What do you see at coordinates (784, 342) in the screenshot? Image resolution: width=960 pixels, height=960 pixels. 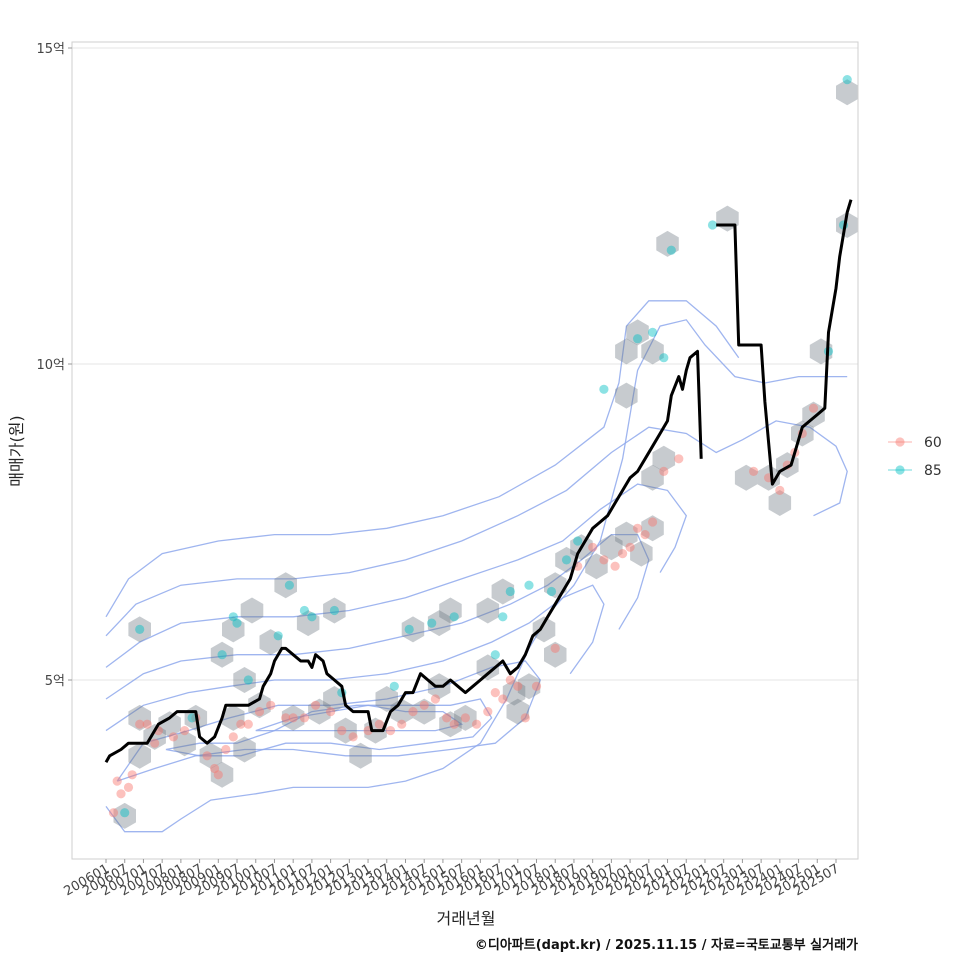 I see `median-price-line` at bounding box center [784, 342].